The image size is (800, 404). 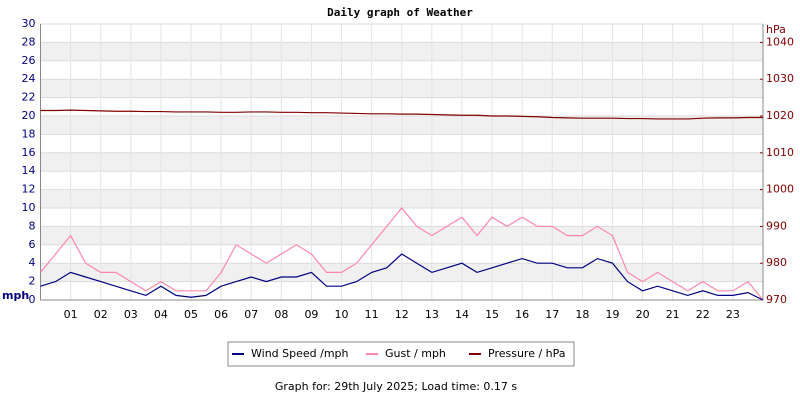 What do you see at coordinates (776, 262) in the screenshot?
I see `y2-tick-label: 980` at bounding box center [776, 262].